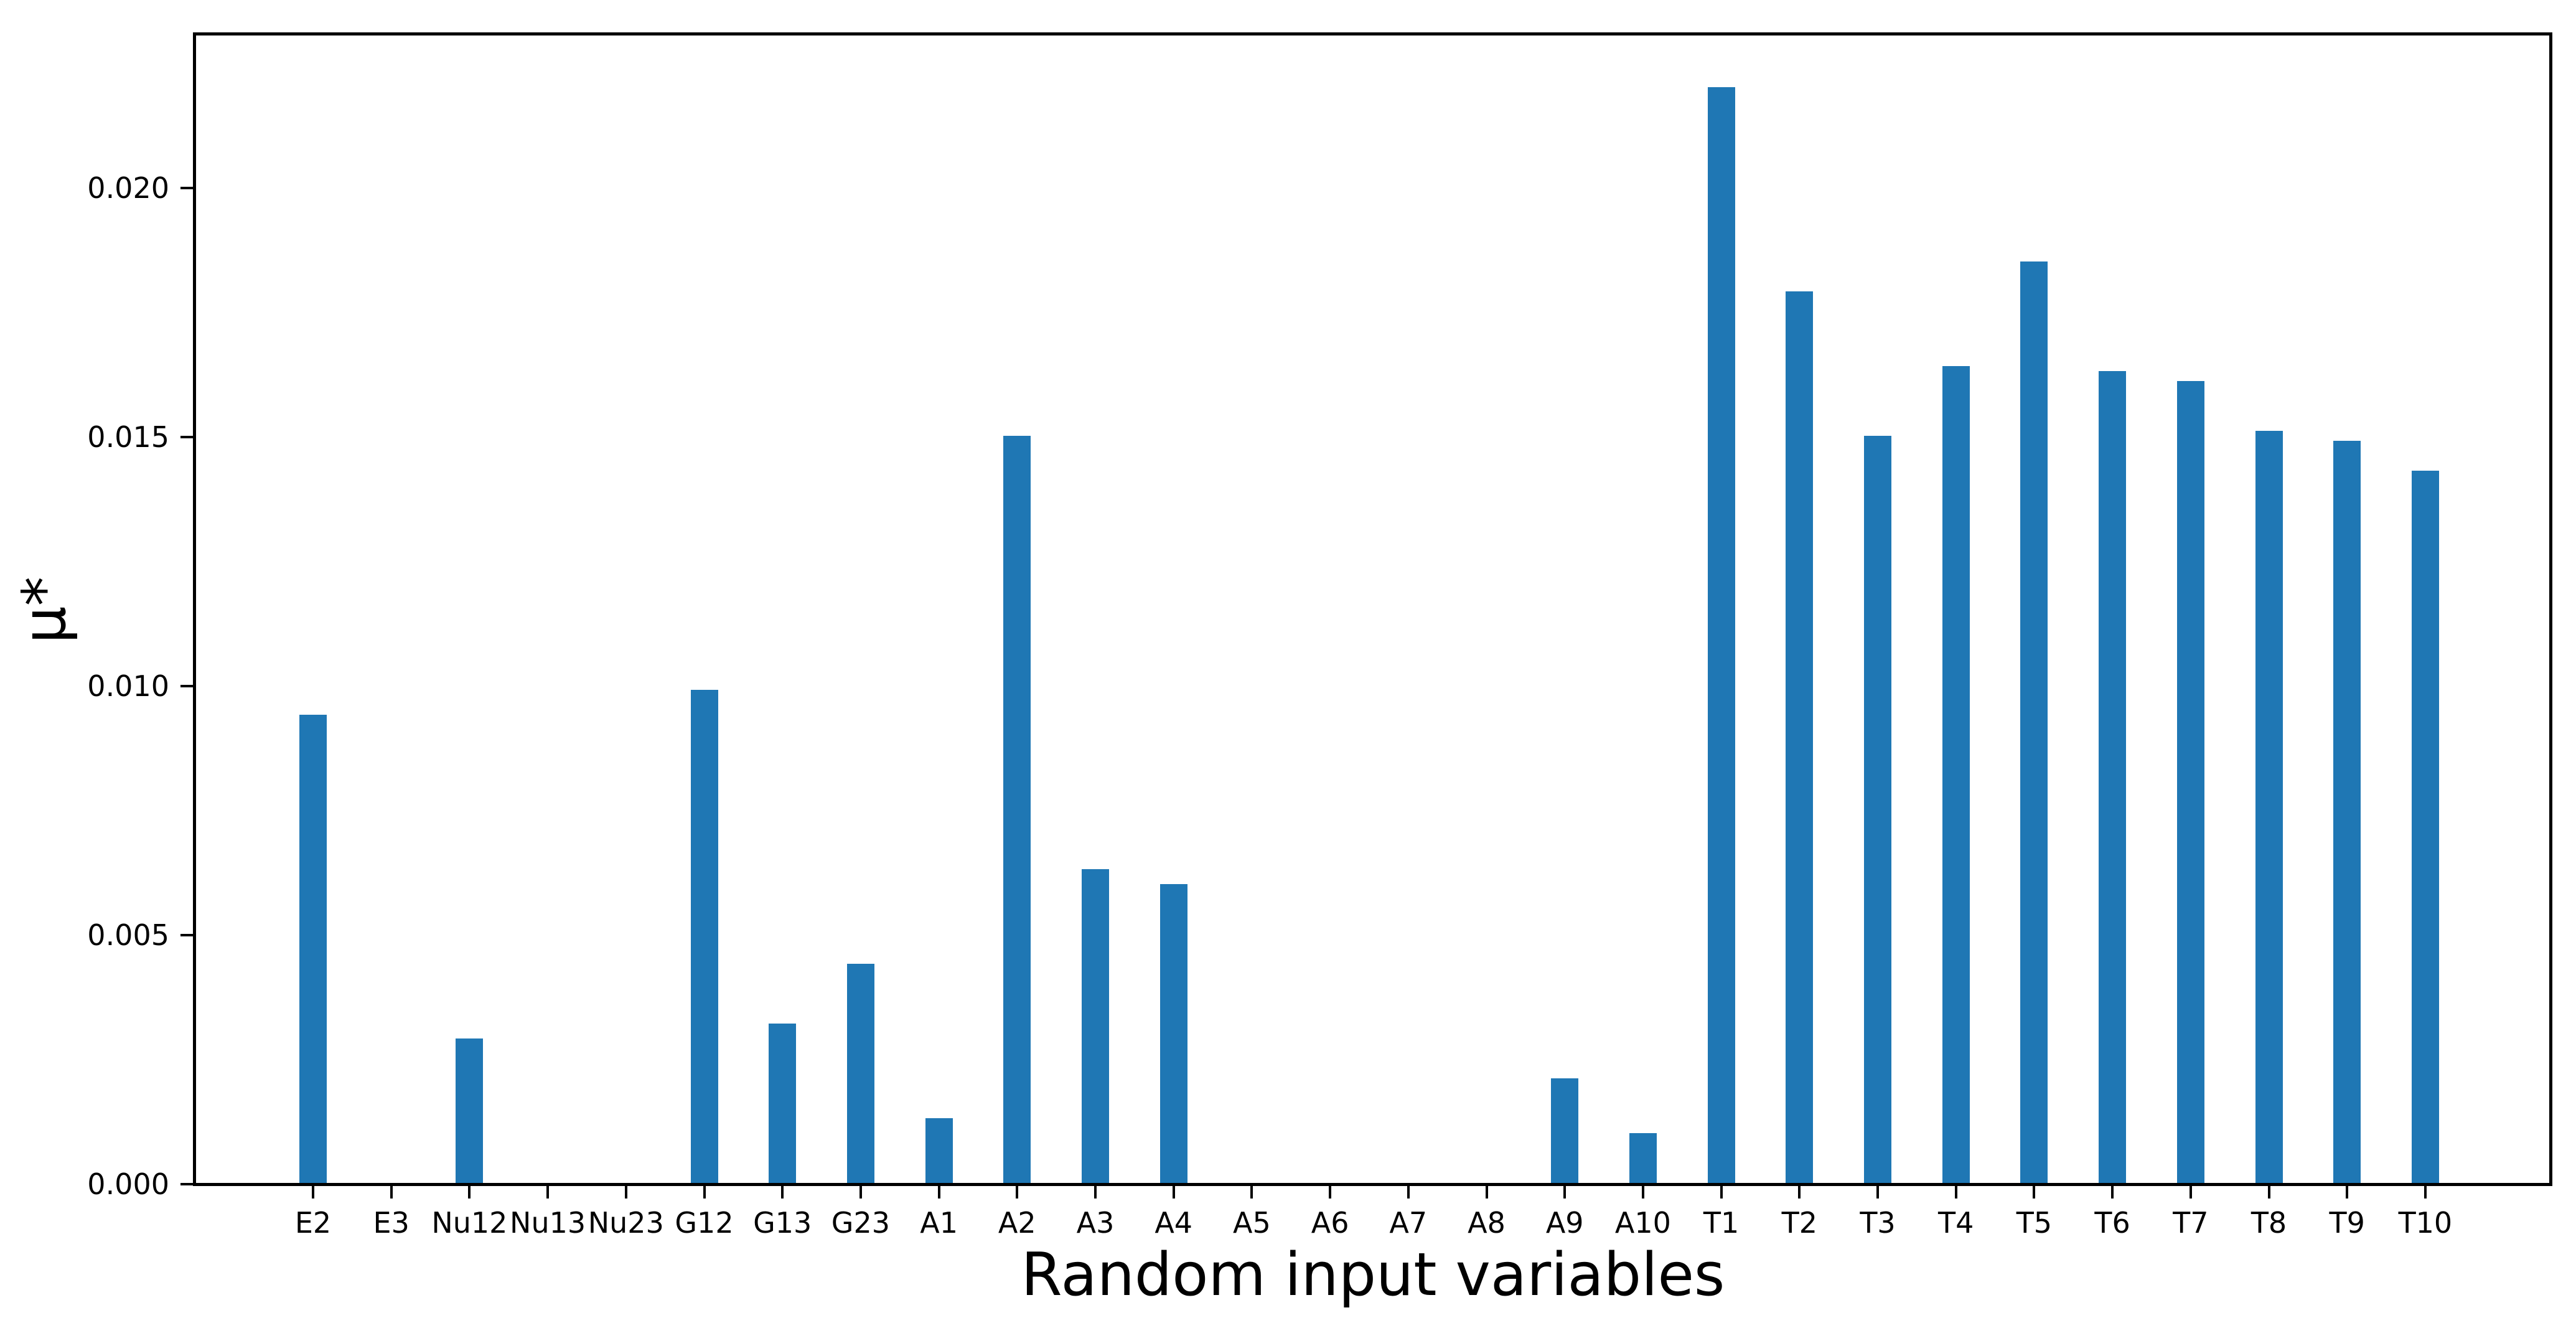  Describe the element at coordinates (1095, 1026) in the screenshot. I see `bar-A3` at that location.